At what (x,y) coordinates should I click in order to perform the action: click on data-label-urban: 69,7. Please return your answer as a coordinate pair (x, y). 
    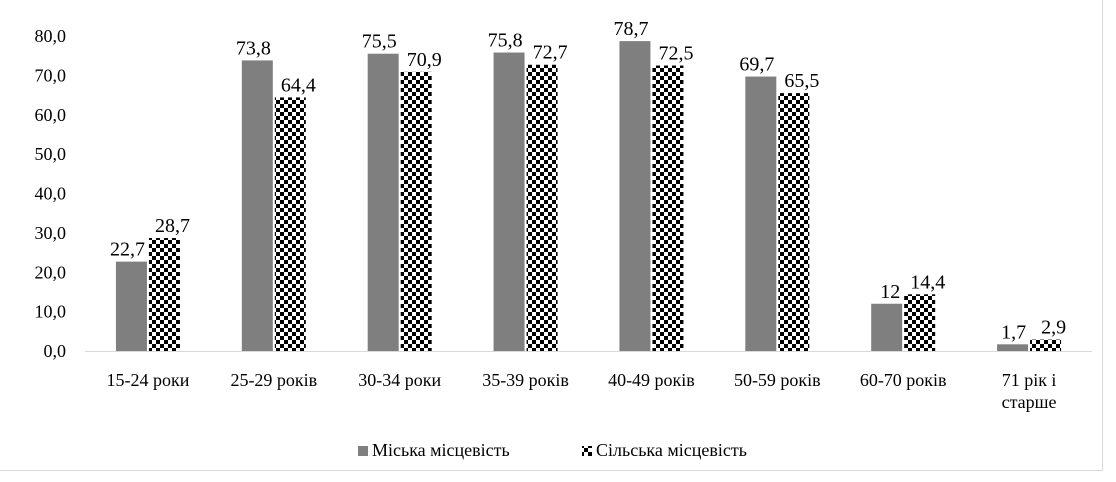
    Looking at the image, I should click on (756, 65).